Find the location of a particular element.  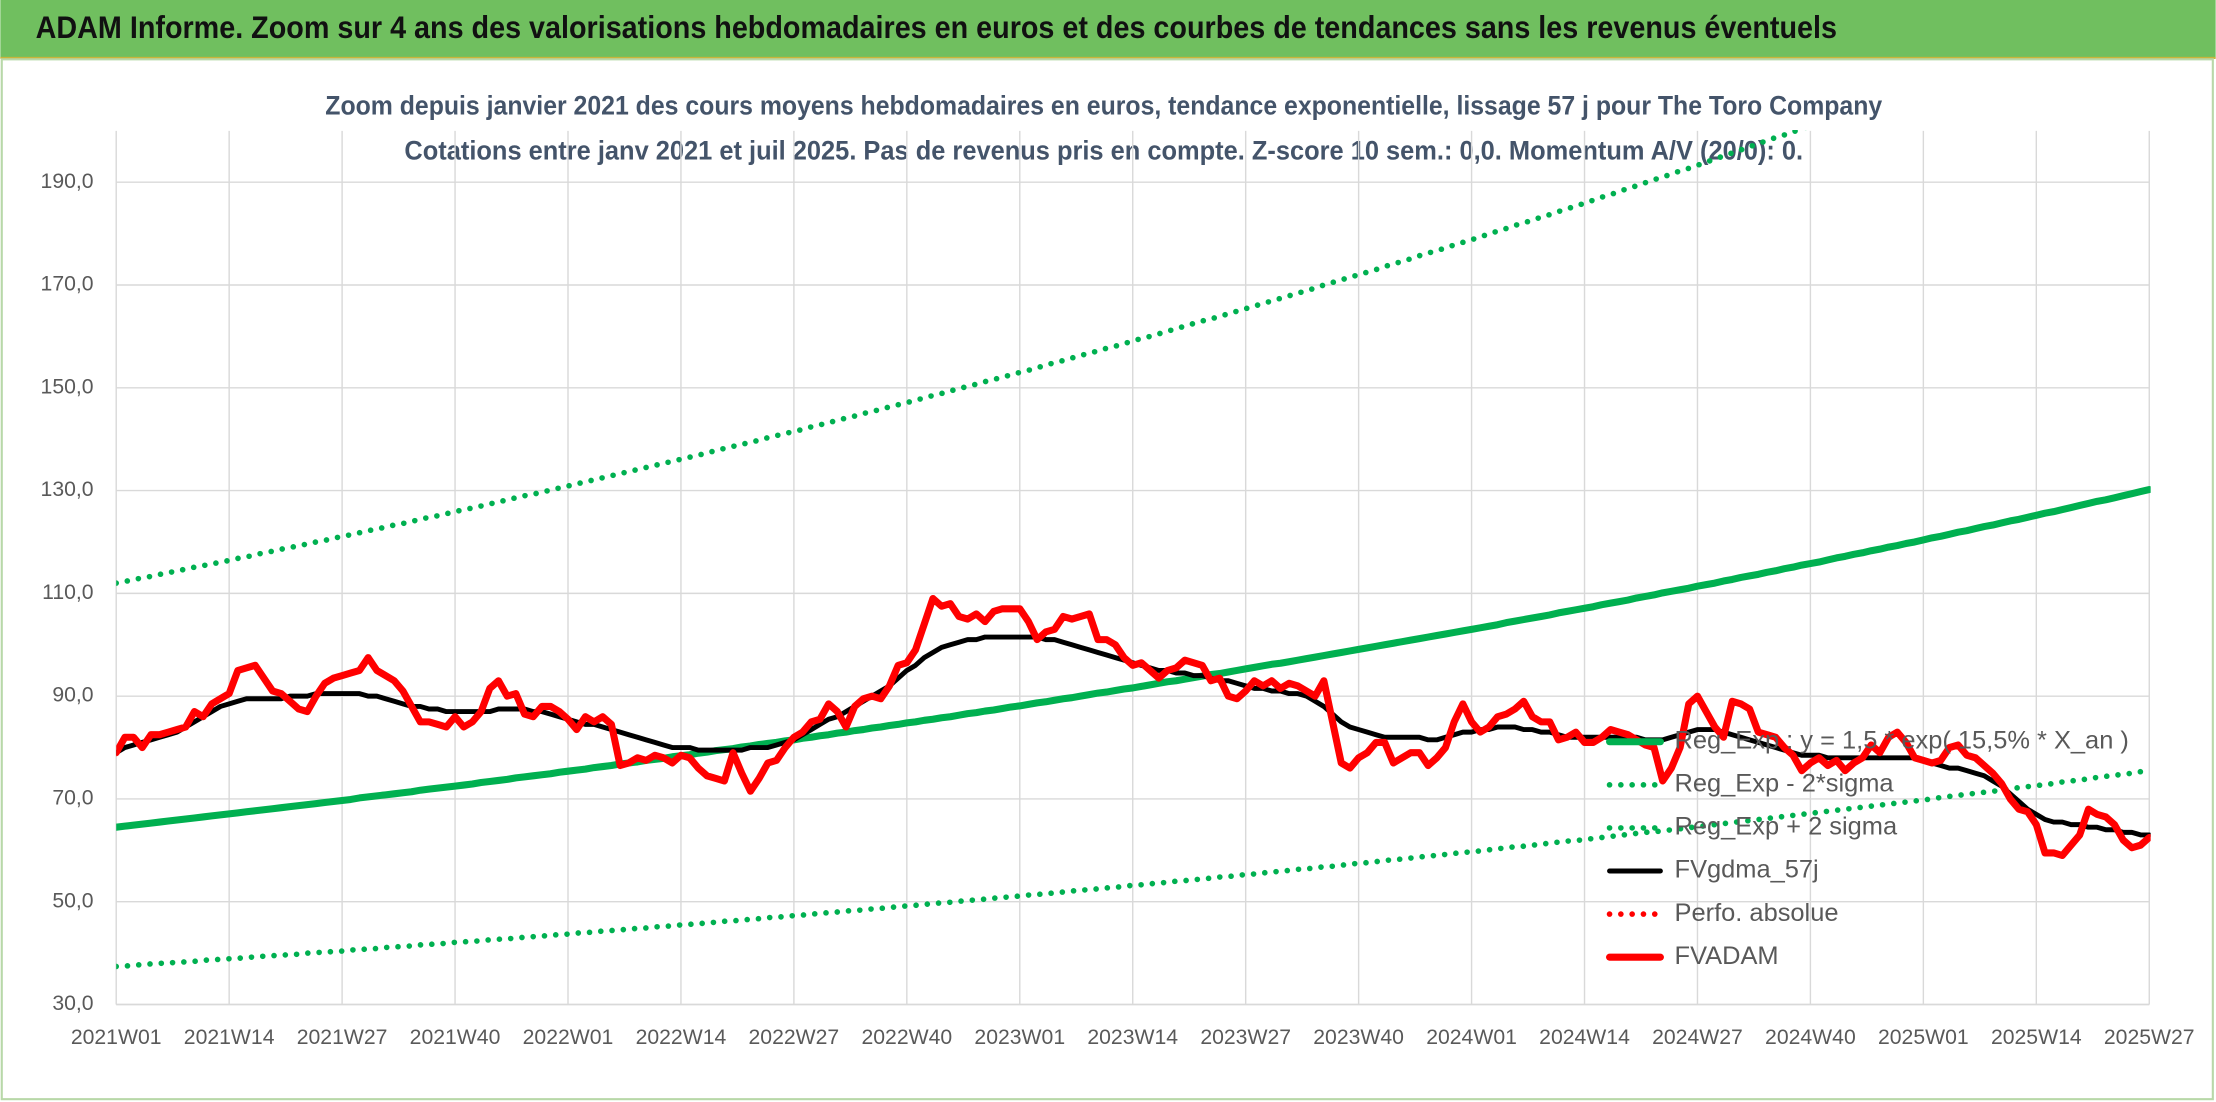

legend-label: Reg_Exp - 2*sigma is located at coordinates (1785, 784).